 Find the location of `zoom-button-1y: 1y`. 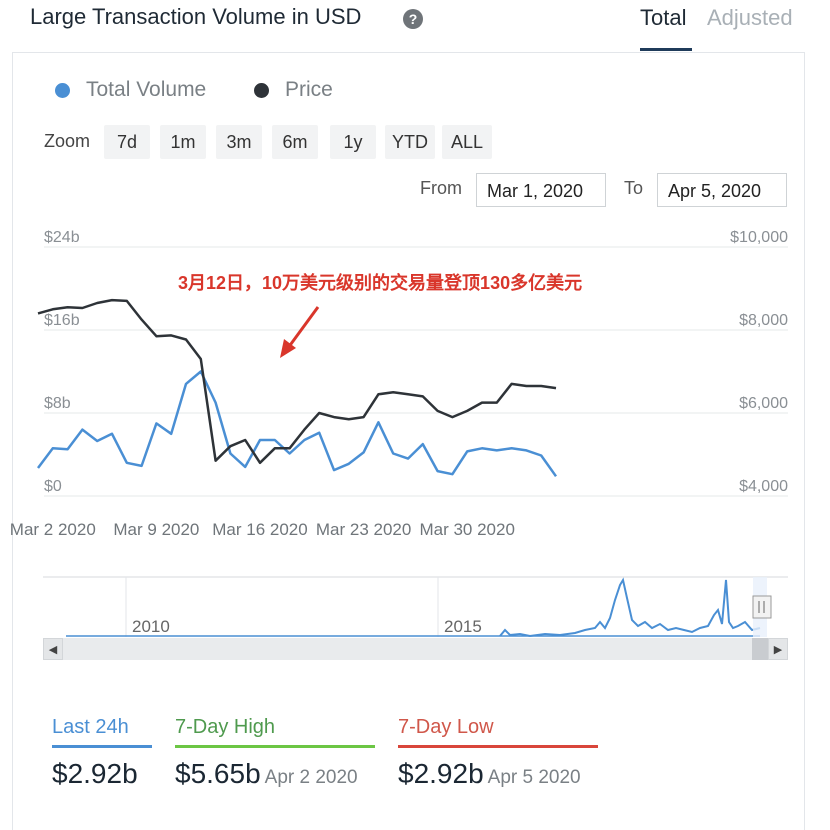

zoom-button-1y: 1y is located at coordinates (353, 142).